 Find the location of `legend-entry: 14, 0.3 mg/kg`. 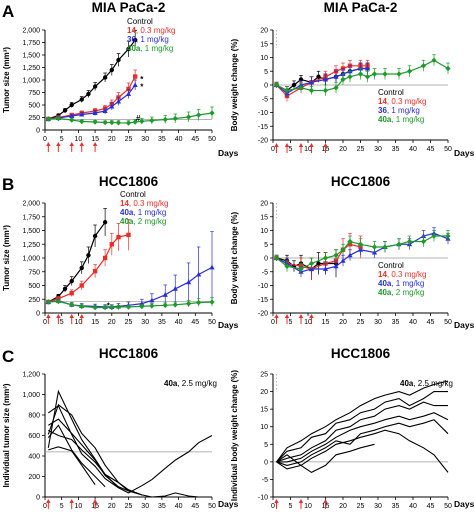

legend-entry: 14, 0.3 mg/kg is located at coordinates (402, 101).